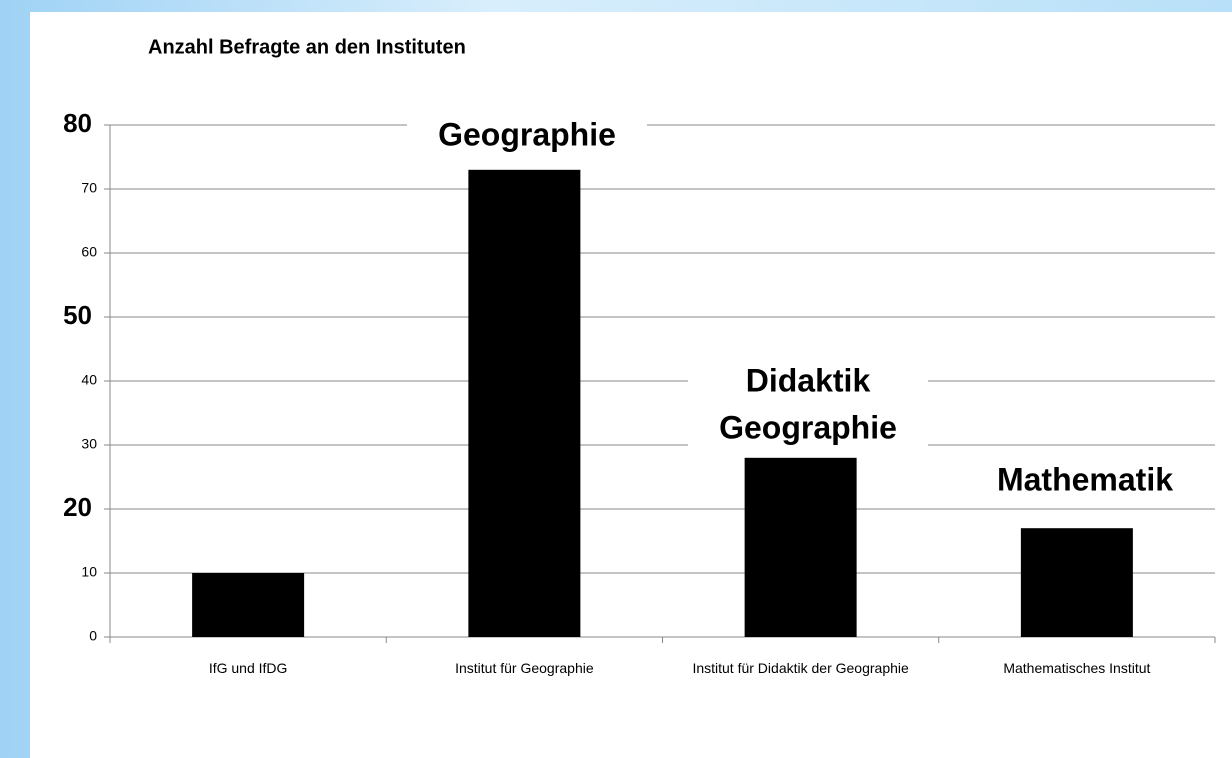 This screenshot has height=758, width=1232. Describe the element at coordinates (89, 572) in the screenshot. I see `y-tick-label: 10` at that location.